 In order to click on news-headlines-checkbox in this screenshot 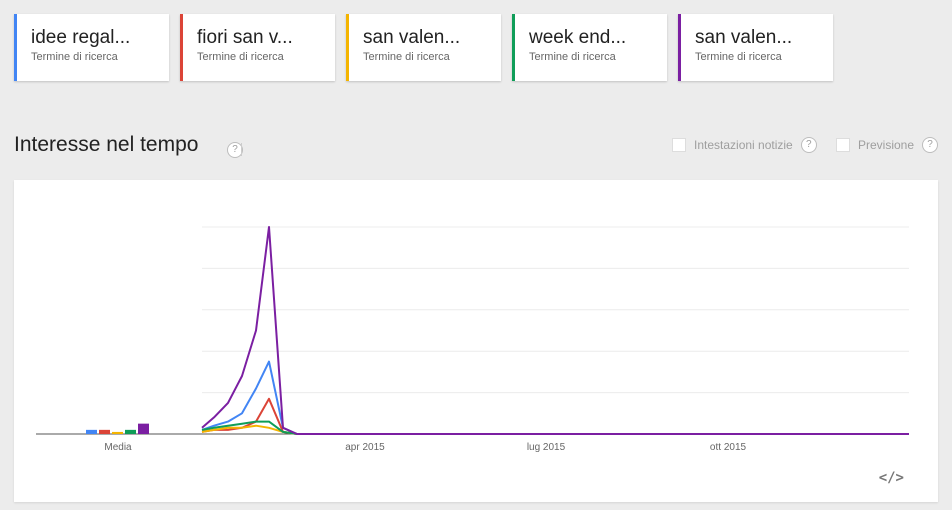, I will do `click(679, 145)`.